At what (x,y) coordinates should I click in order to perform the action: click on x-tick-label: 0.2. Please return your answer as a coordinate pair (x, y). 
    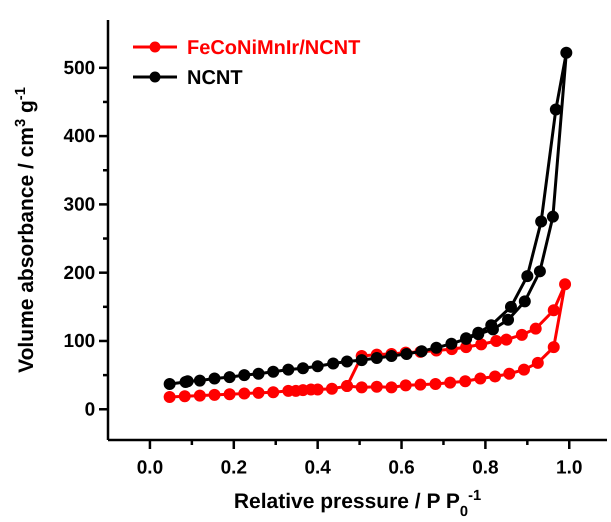
    Looking at the image, I should click on (234, 468).